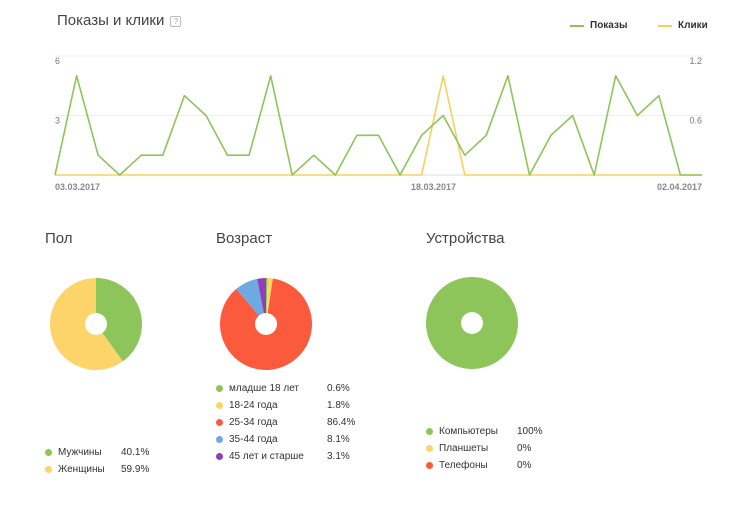  I want to click on legend-row: Планшеты 0%, so click(496, 448).